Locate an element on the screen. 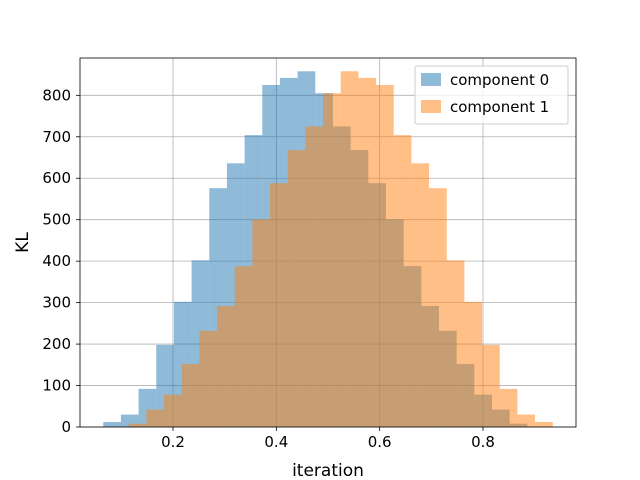 This screenshot has height=480, width=640. y-tick-label: 300 is located at coordinates (56, 303).